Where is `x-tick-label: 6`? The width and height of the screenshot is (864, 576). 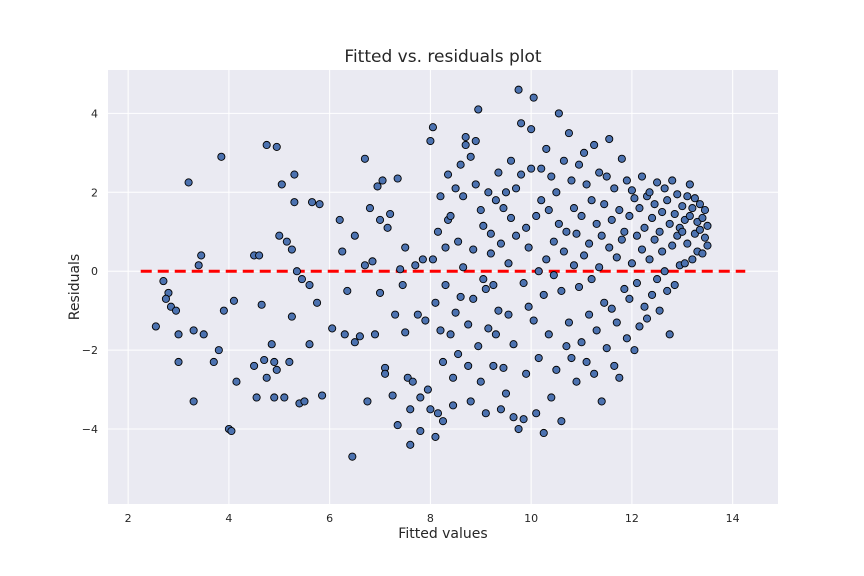
x-tick-label: 6 is located at coordinates (329, 518).